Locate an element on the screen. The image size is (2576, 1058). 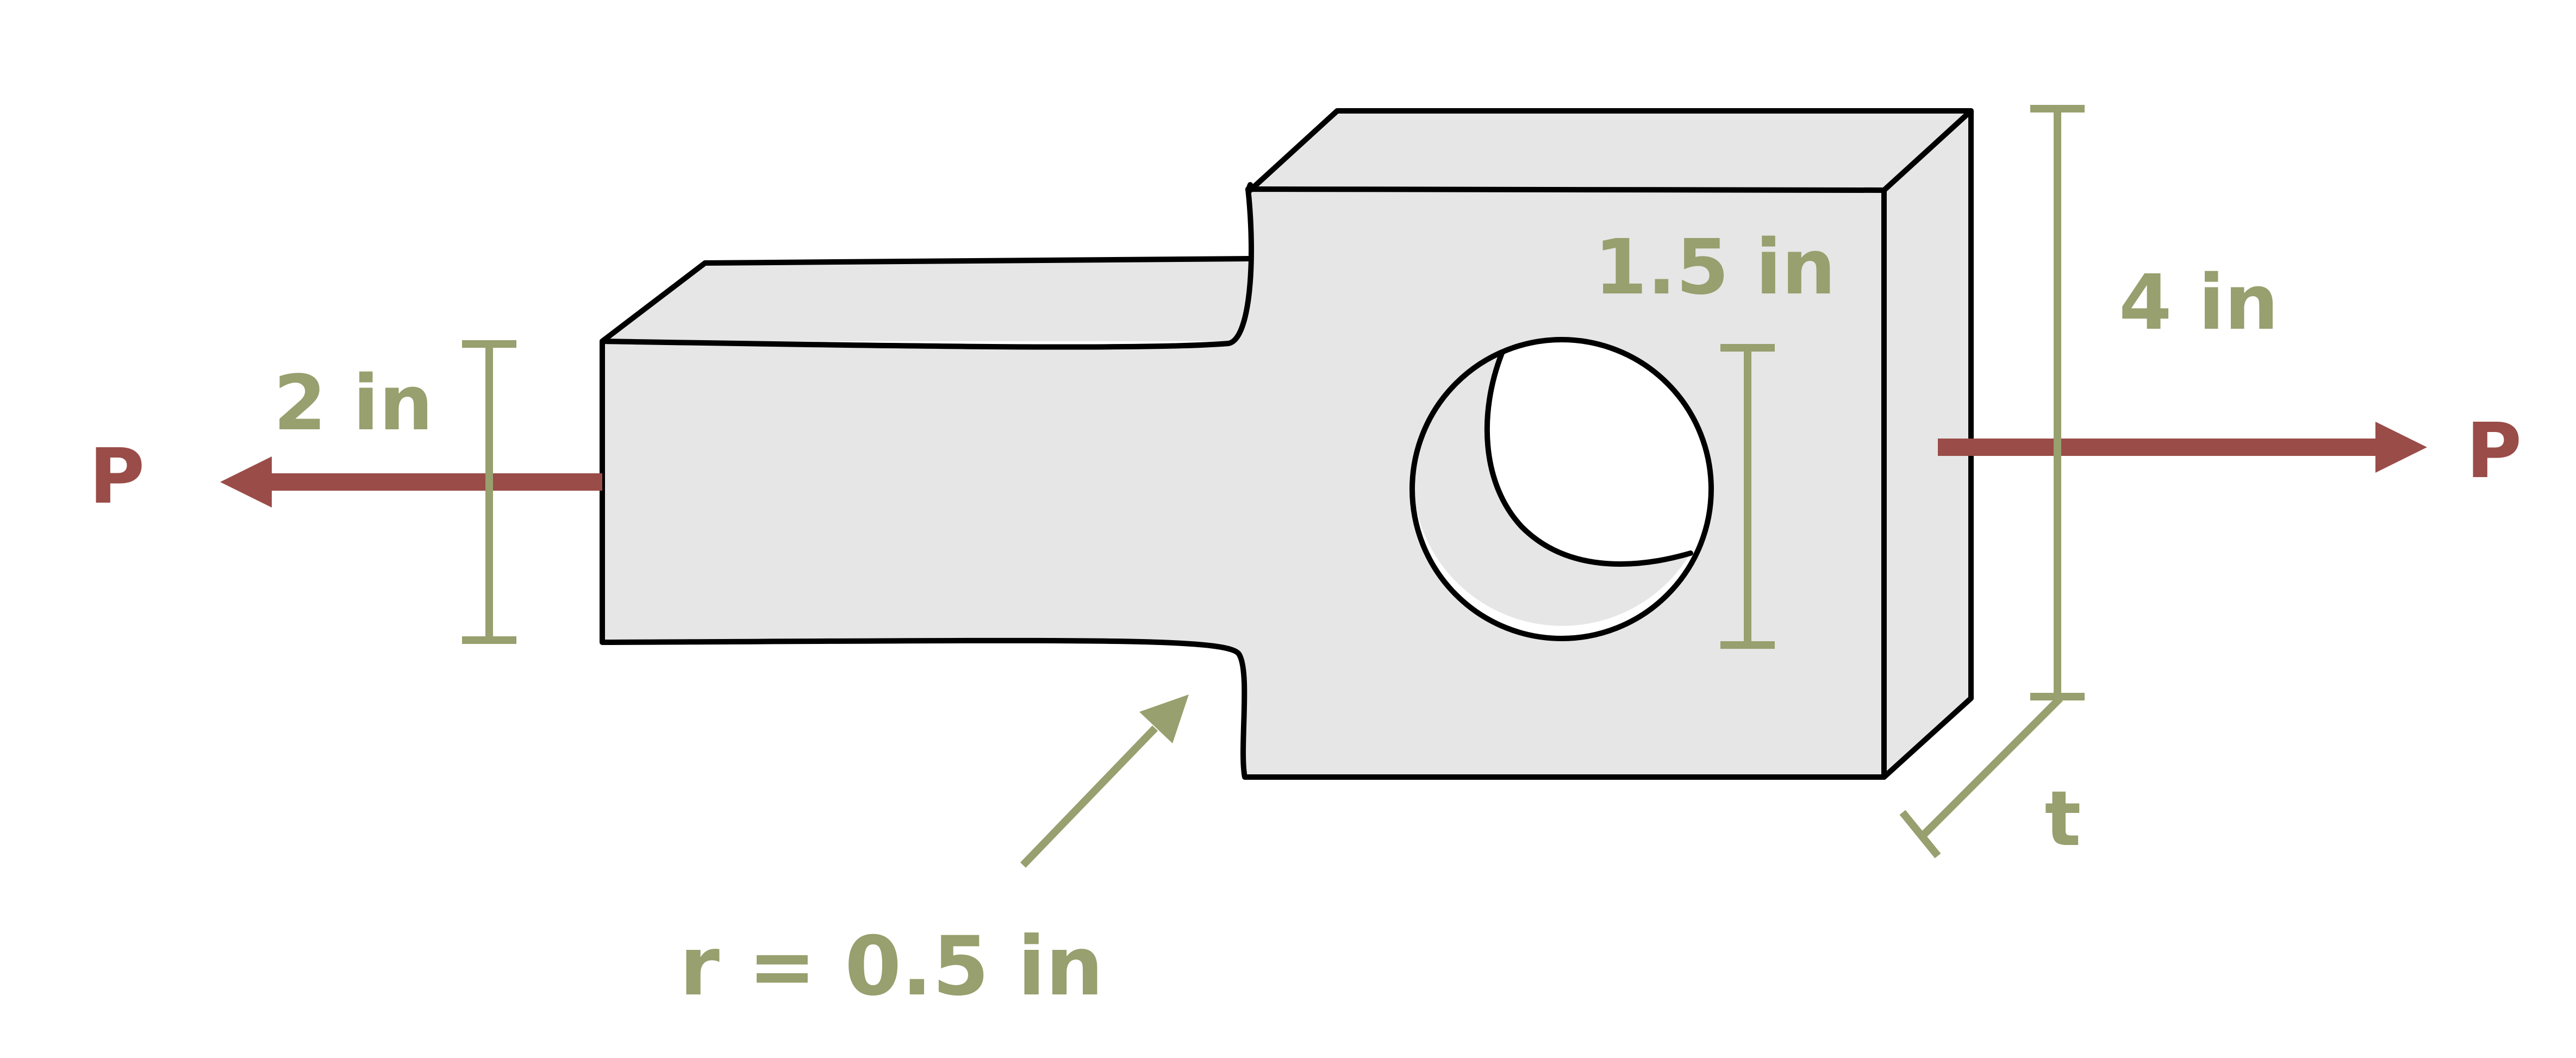
narrow-top-outline is located at coordinates (926, 300).